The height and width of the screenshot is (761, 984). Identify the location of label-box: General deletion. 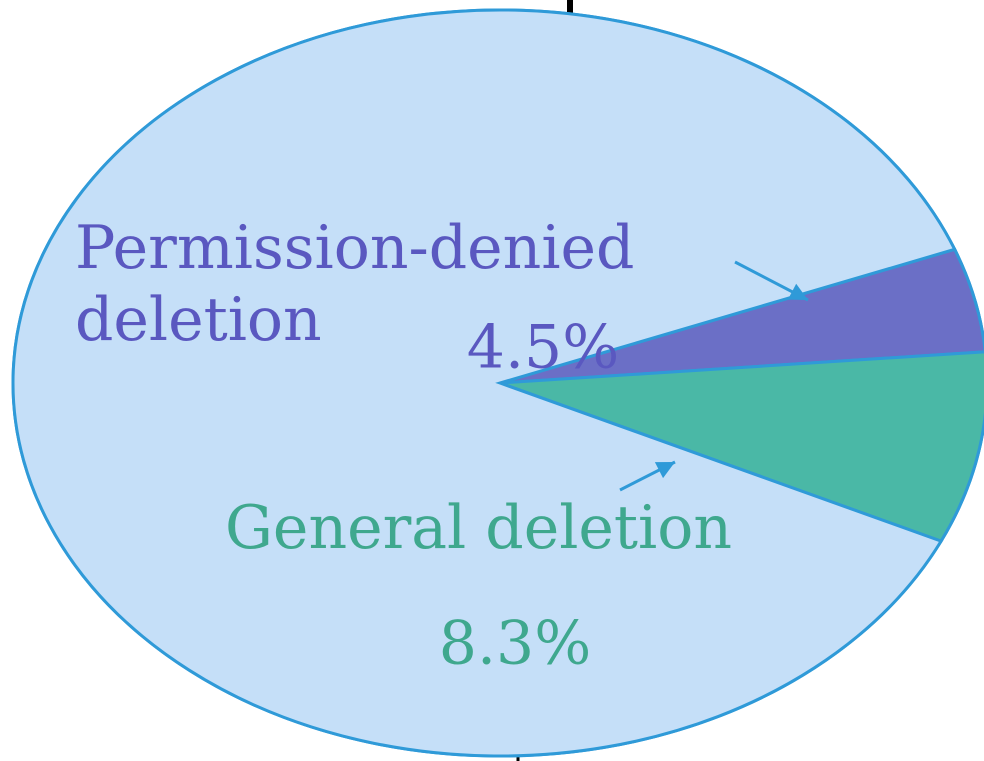
(478, 528).